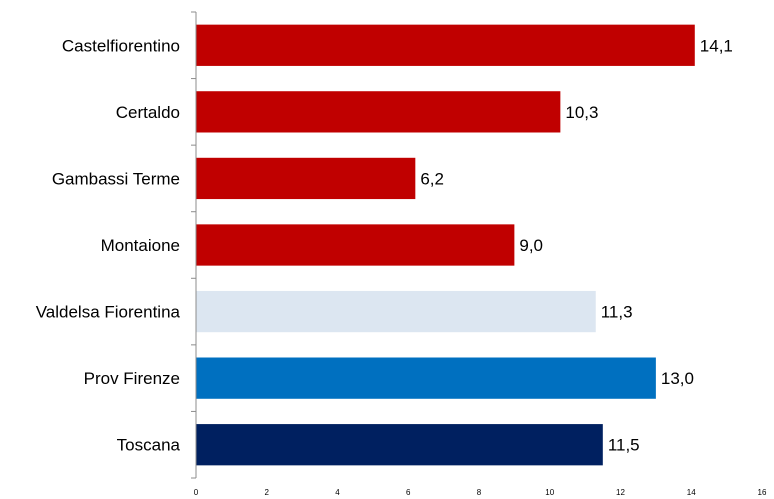 The image size is (774, 499). Describe the element at coordinates (305, 178) in the screenshot. I see `bar-gambassi-terme` at that location.